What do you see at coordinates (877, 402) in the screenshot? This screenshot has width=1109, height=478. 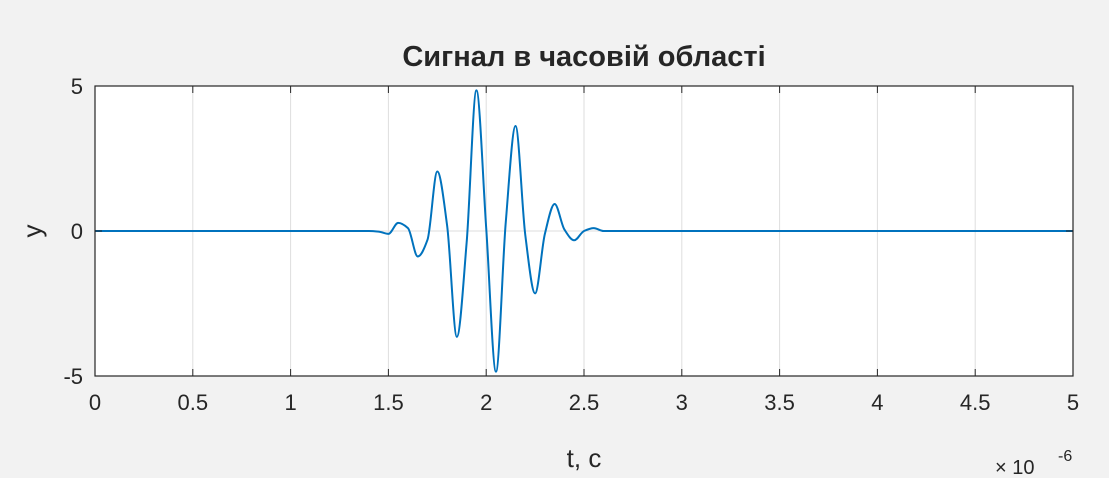 I see `x-tick-label: 4` at bounding box center [877, 402].